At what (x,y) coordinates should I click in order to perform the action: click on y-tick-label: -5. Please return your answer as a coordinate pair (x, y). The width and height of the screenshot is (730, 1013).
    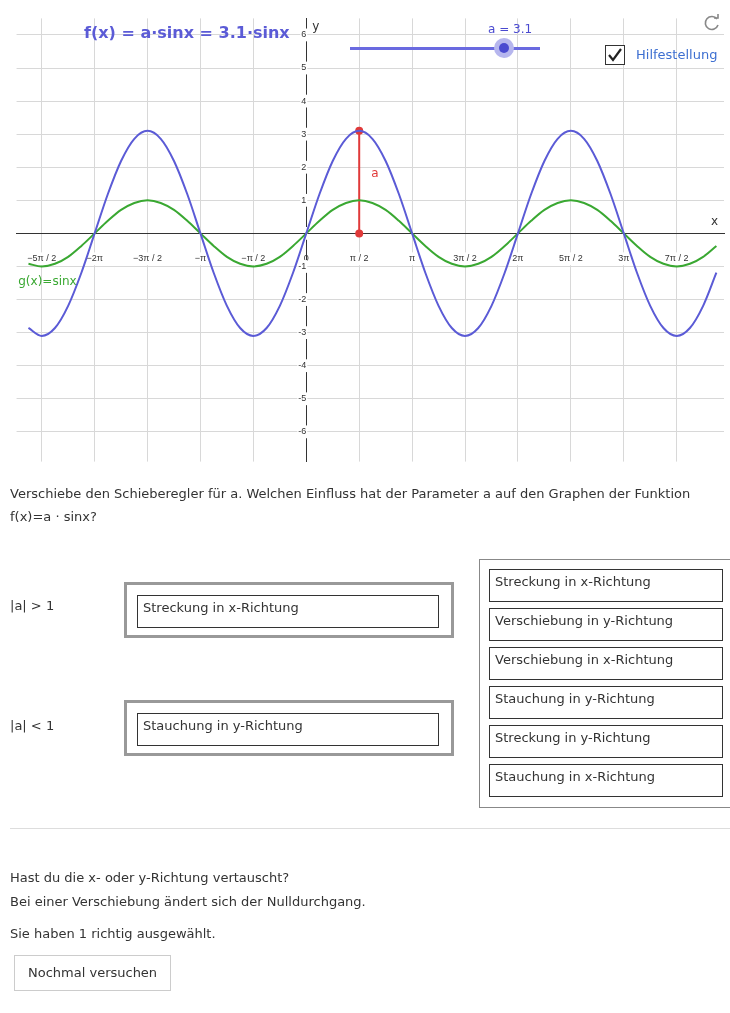
    Looking at the image, I should click on (302, 398).